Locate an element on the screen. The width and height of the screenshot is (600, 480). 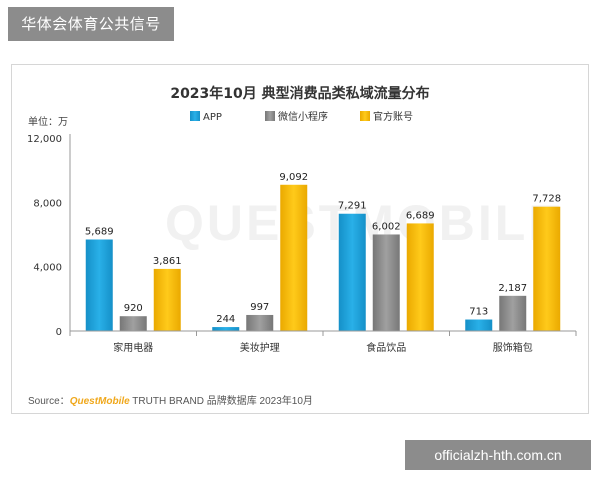
y-tick-label: 4,000 is located at coordinates (47, 268).